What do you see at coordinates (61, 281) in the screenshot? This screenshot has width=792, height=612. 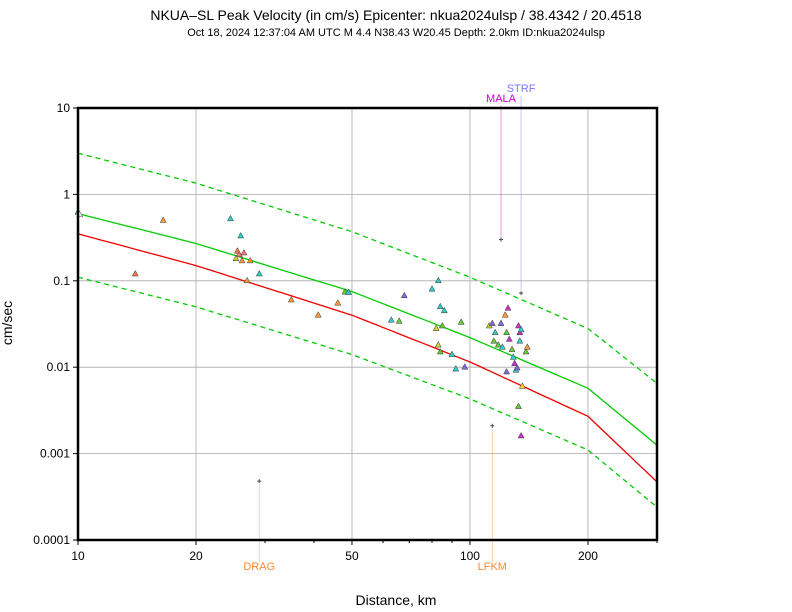 I see `y-tick-label: 0.1` at bounding box center [61, 281].